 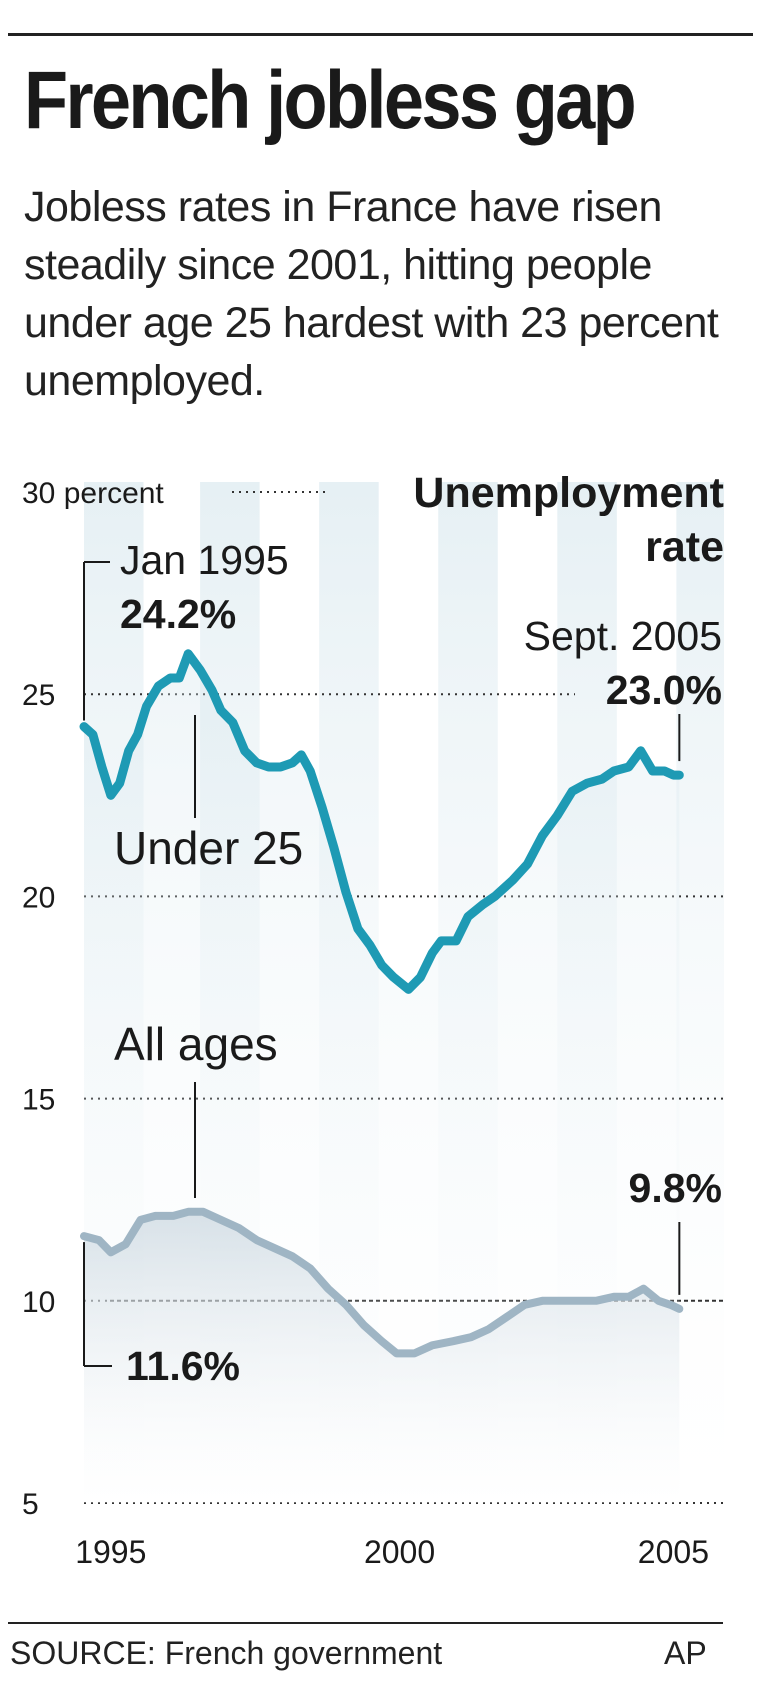 I want to click on annotation-sept2005-date: Sept. 2005, so click(x=623, y=636).